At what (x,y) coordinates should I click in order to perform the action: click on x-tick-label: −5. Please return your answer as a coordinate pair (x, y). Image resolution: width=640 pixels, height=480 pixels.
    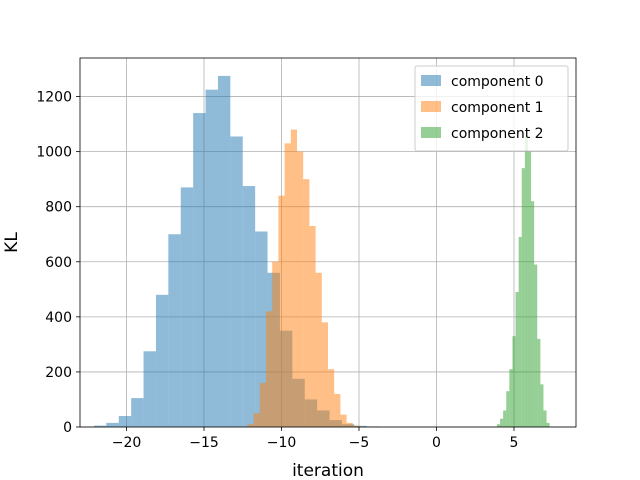
    Looking at the image, I should click on (359, 443).